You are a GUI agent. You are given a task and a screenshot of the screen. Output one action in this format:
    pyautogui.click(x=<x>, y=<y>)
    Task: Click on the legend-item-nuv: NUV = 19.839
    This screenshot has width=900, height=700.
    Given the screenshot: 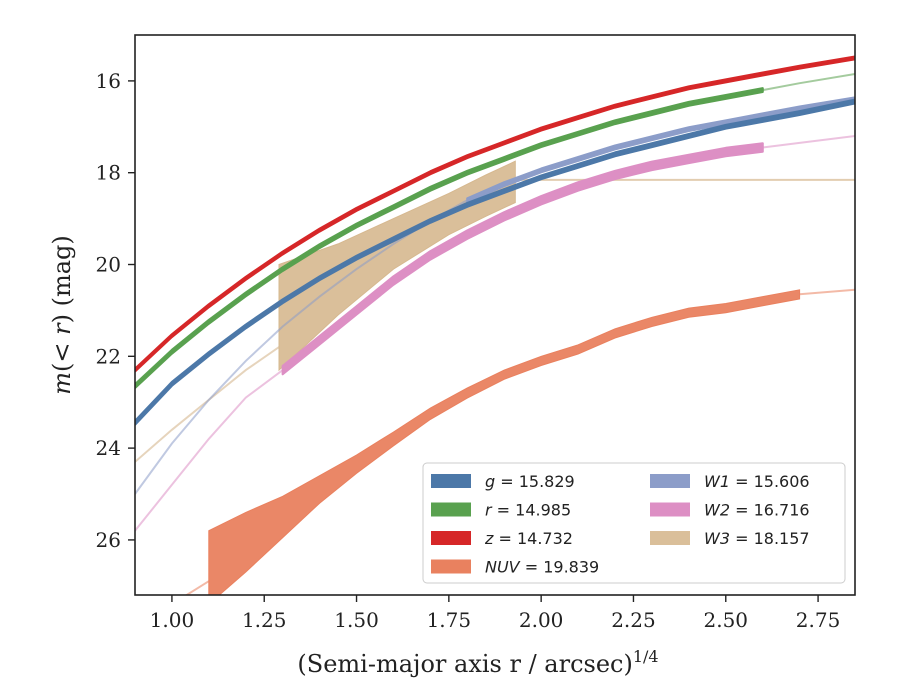 What is the action you would take?
    pyautogui.click(x=515, y=567)
    